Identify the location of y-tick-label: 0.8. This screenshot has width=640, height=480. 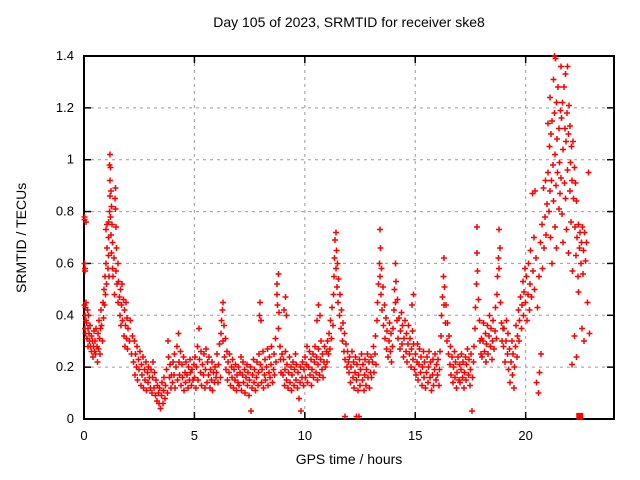
(65, 211).